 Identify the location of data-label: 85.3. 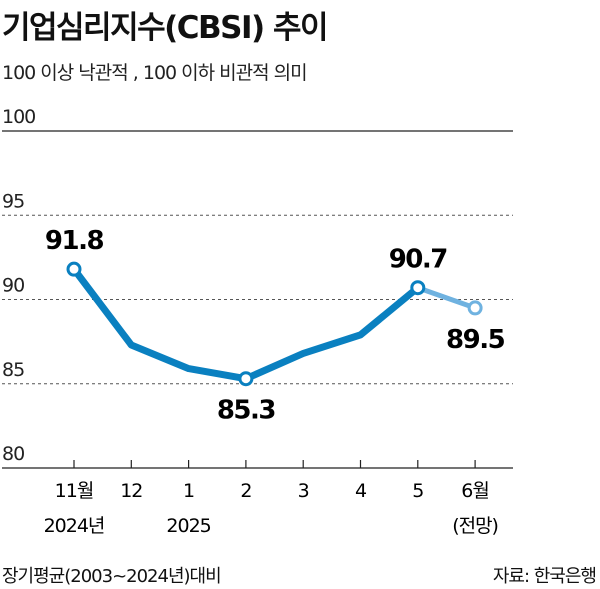
(246, 411).